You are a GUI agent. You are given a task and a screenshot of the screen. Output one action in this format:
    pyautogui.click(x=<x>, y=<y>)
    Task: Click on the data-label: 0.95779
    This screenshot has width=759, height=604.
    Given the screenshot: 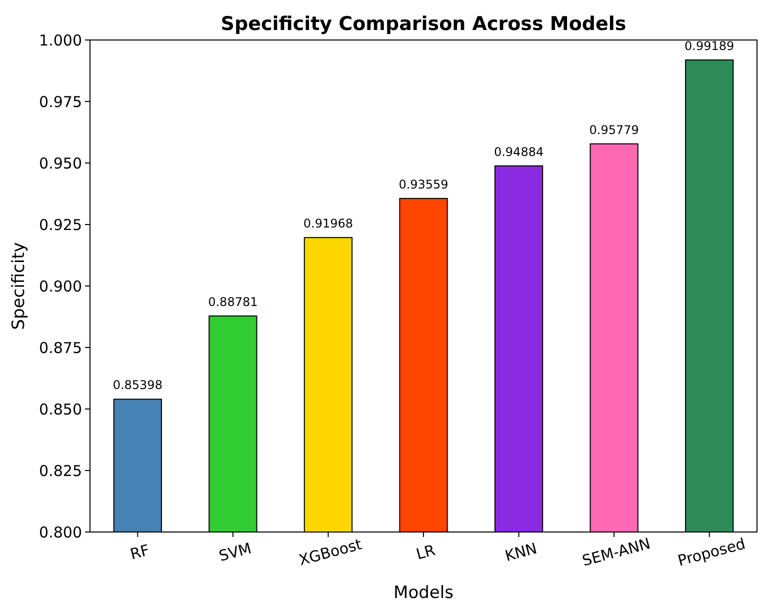 What is the action you would take?
    pyautogui.click(x=614, y=129)
    